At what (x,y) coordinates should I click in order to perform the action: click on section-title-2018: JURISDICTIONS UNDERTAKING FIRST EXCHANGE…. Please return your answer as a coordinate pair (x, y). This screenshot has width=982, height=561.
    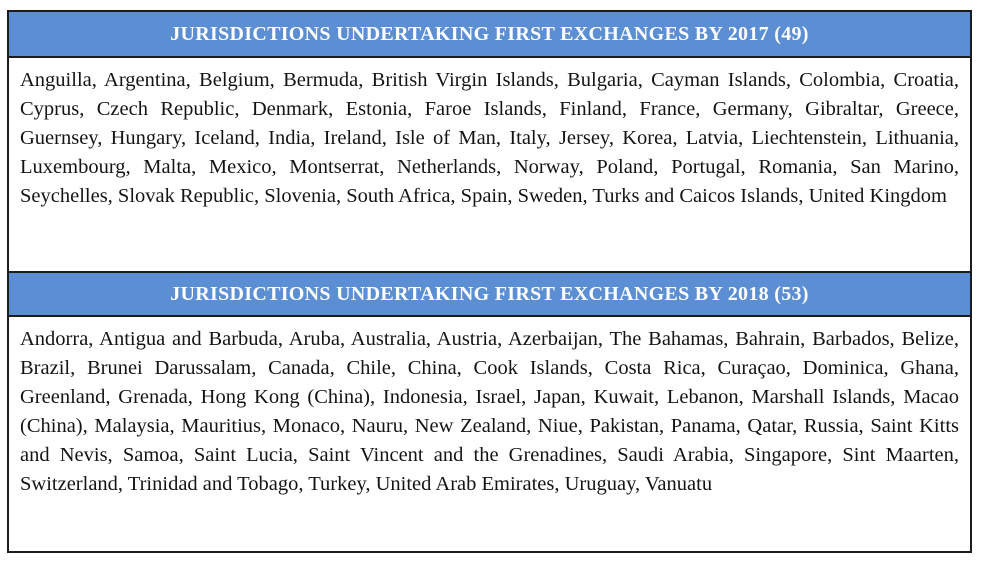
    Looking at the image, I should click on (489, 293).